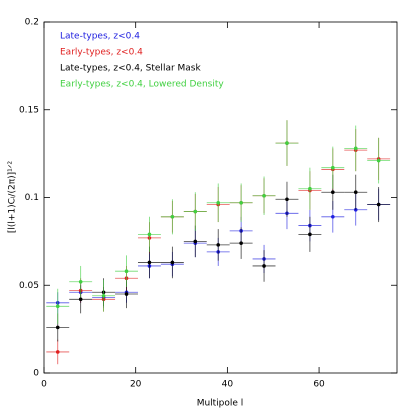 The image size is (415, 415). What do you see at coordinates (101, 53) in the screenshot?
I see `legend-entry: Early-types, z<0.4` at bounding box center [101, 53].